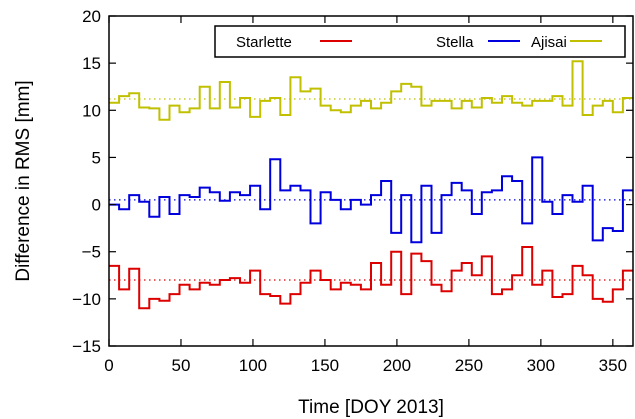 This screenshot has width=635, height=419. What do you see at coordinates (613, 365) in the screenshot?
I see `x-tick-label: 350` at bounding box center [613, 365].